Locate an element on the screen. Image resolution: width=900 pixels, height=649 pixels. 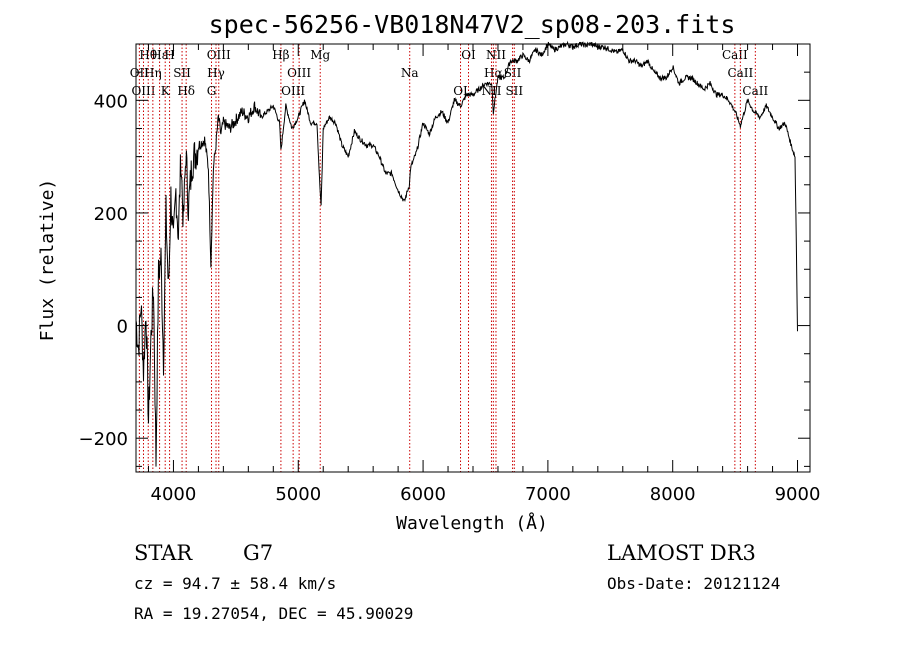
spectral-line-label: K is located at coordinates (166, 91).